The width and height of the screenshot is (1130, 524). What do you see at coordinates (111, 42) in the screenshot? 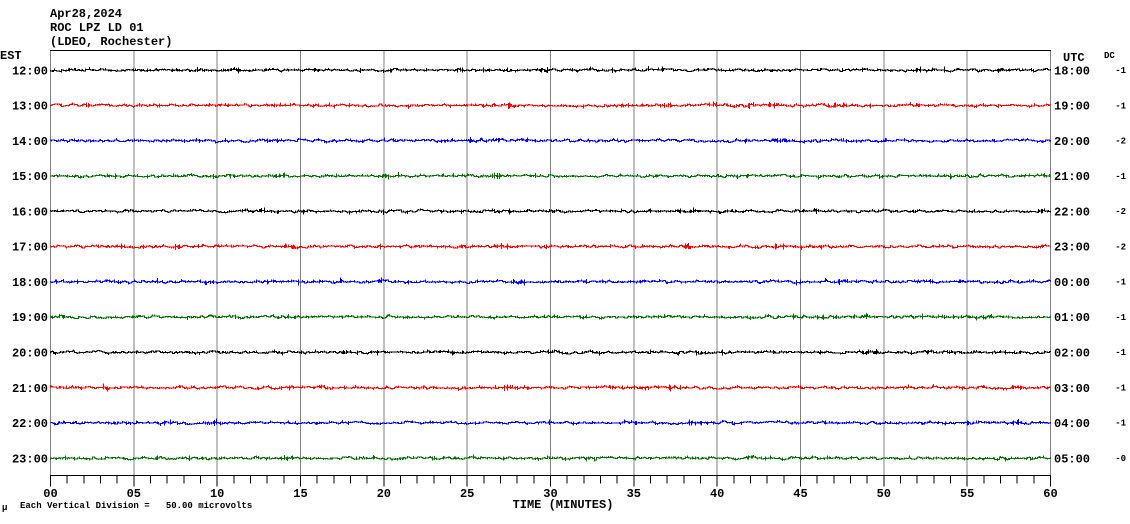
I see `svg-text: (LDEO, Rochester)` at bounding box center [111, 42].